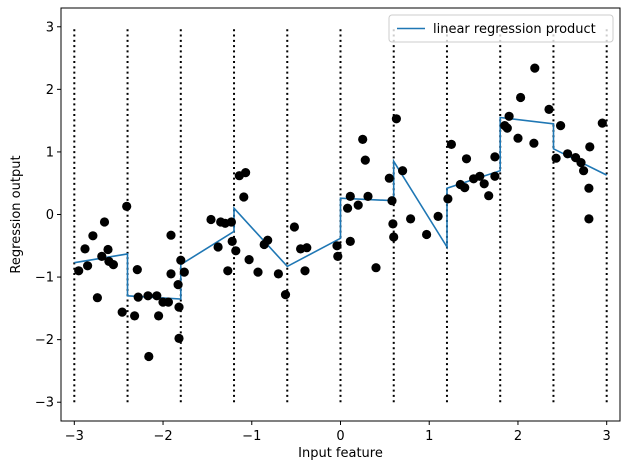 The image size is (630, 470). What do you see at coordinates (44, 403) in the screenshot?
I see `y-tick-label: −3` at bounding box center [44, 403].